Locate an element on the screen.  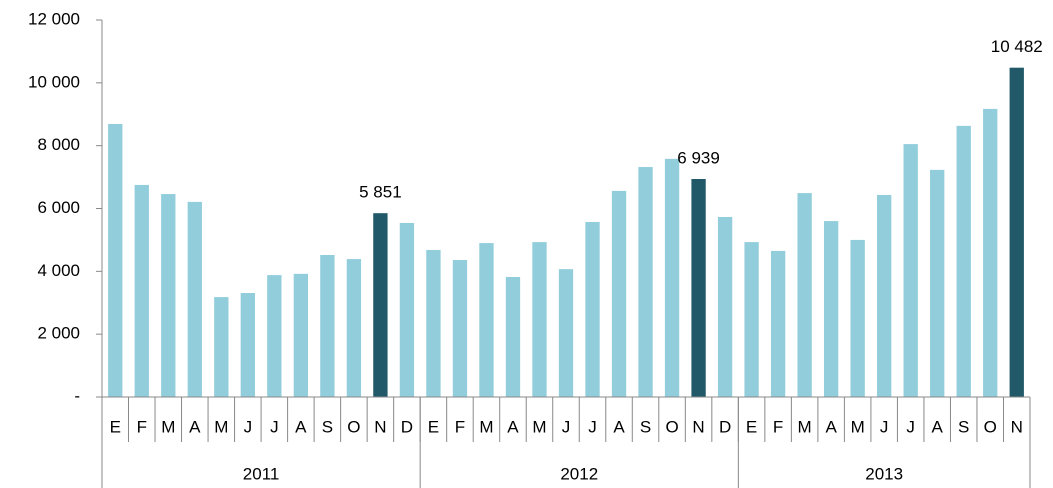
group-label: 2012 is located at coordinates (579, 473).